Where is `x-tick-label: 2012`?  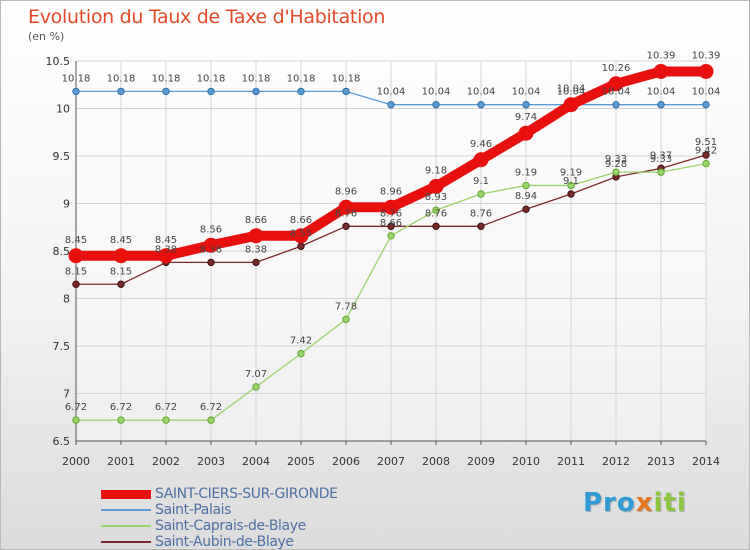 x-tick-label: 2012 is located at coordinates (616, 461).